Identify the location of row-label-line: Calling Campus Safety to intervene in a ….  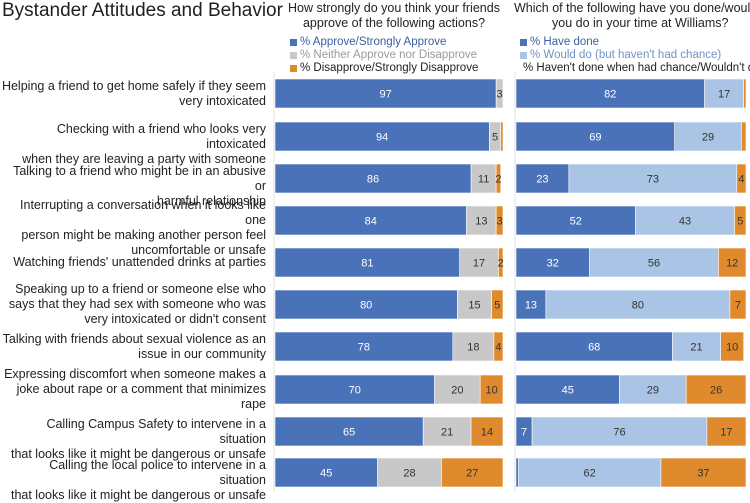
(156, 431).